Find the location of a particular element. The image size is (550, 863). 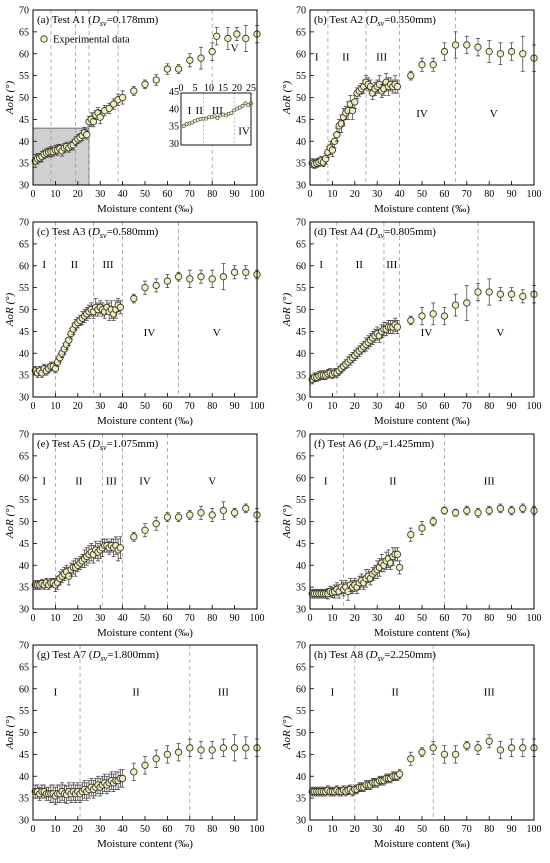

inset-y-tick-label: 40 is located at coordinates (174, 109).